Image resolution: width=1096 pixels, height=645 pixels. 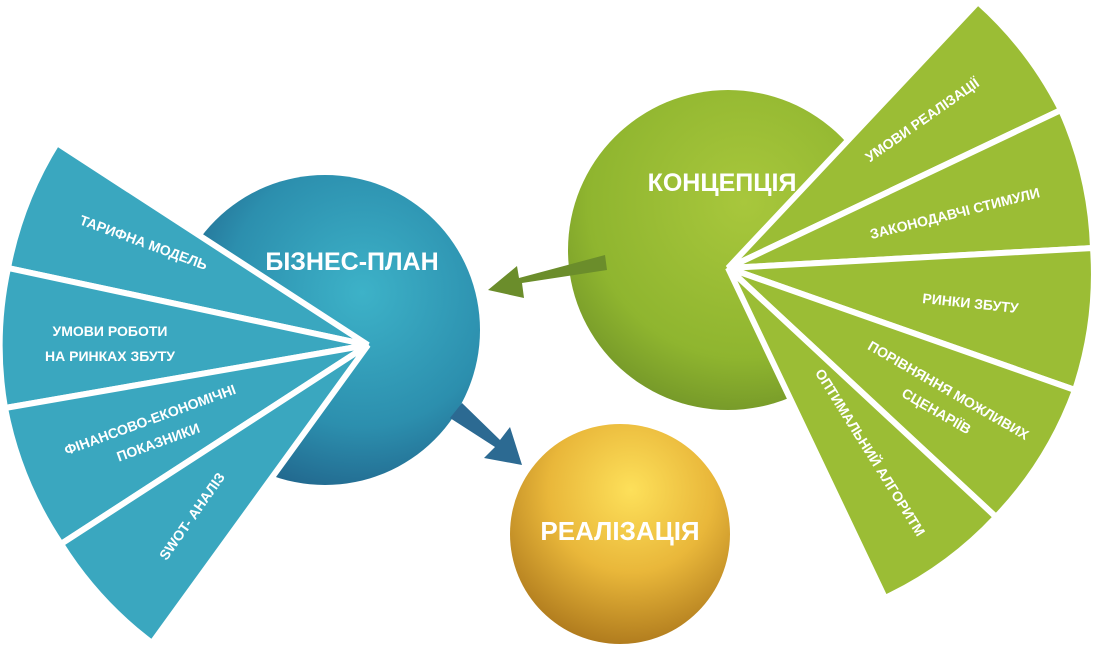 What do you see at coordinates (351, 262) in the screenshot?
I see `business-plan-title: БІЗНЕС-ПЛАН` at bounding box center [351, 262].